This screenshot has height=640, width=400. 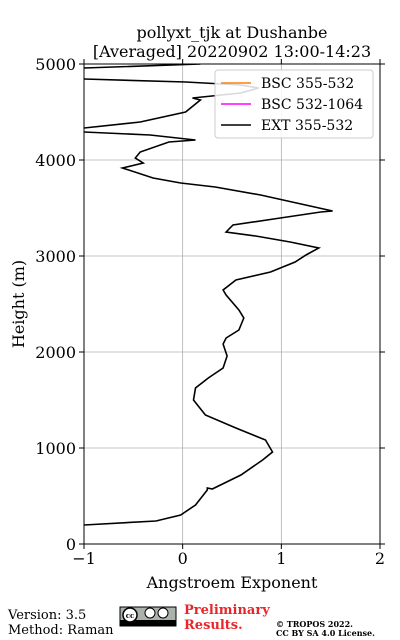 What do you see at coordinates (231, 32) in the screenshot?
I see `chart-title: pollyxt_tjk at Dushanbe` at bounding box center [231, 32].